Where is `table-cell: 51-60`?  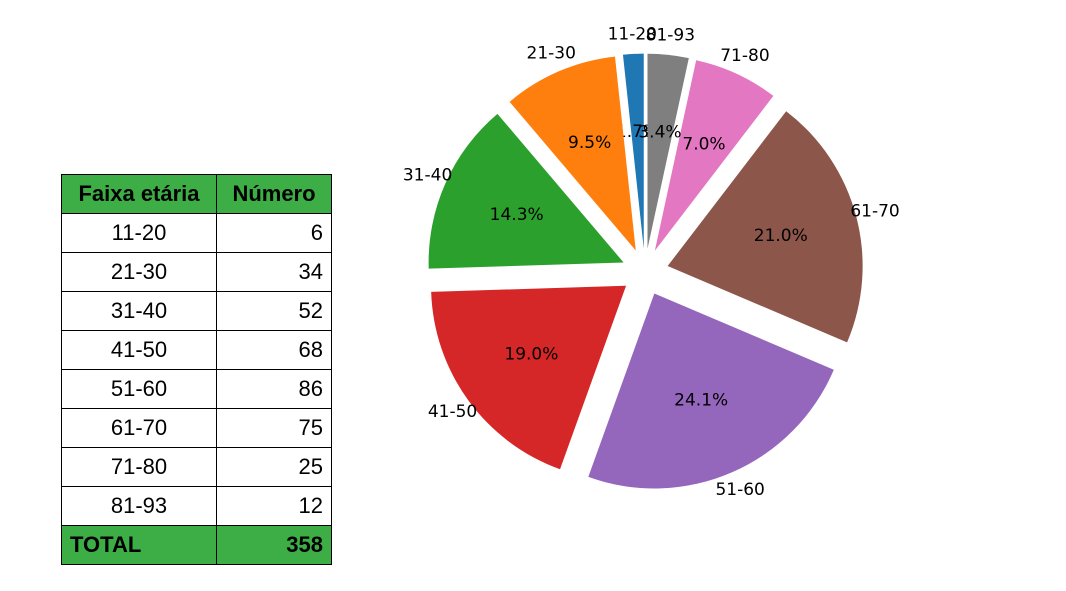 table-cell: 51-60 is located at coordinates (139, 389).